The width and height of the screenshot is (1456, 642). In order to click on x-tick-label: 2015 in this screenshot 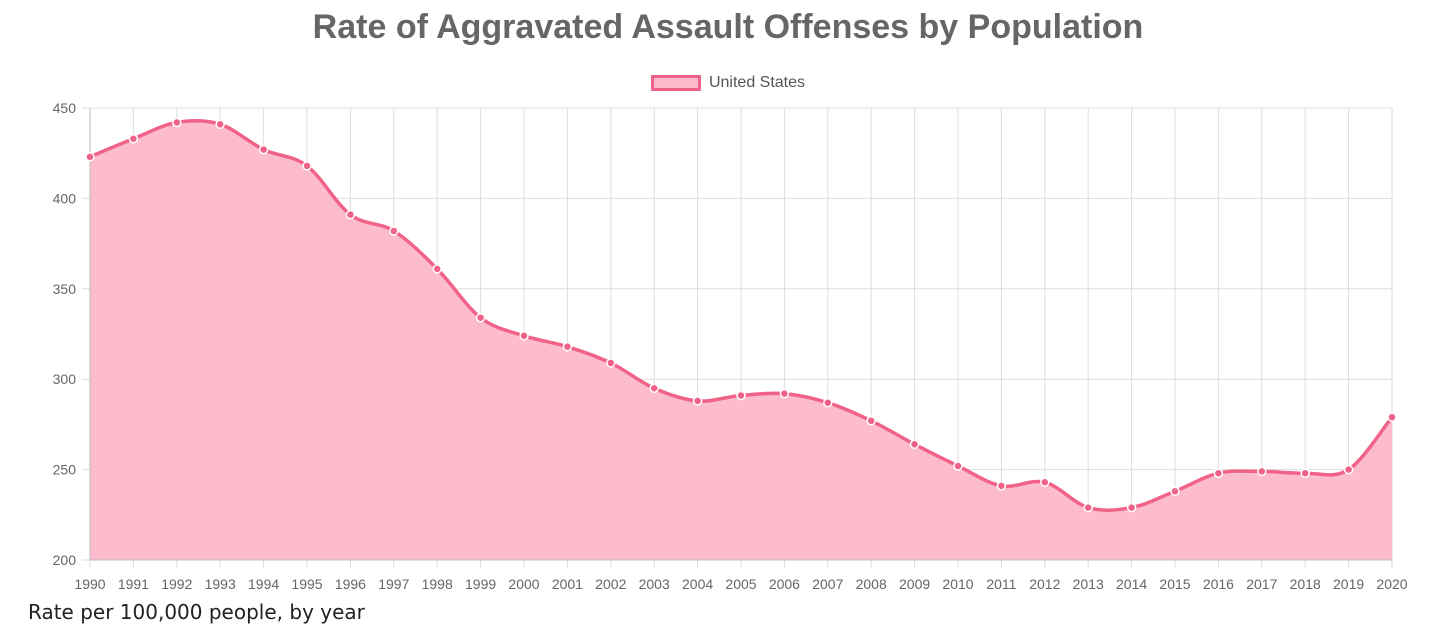, I will do `click(1174, 584)`.